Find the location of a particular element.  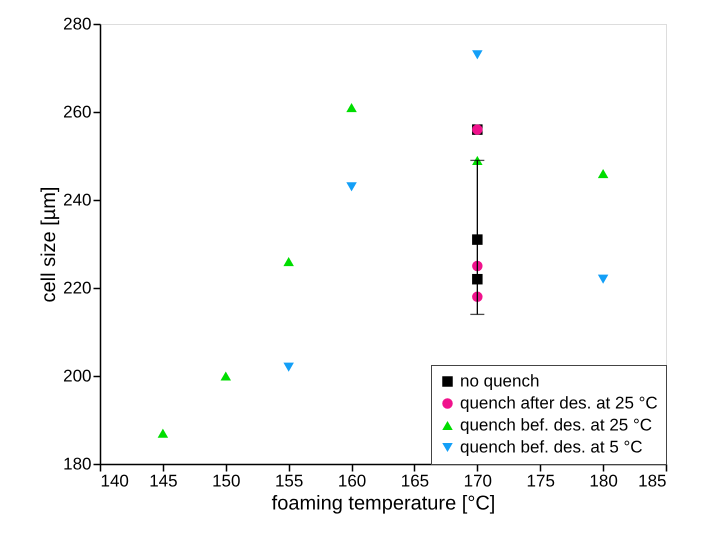

x-tick-label: 140 is located at coordinates (114, 481).